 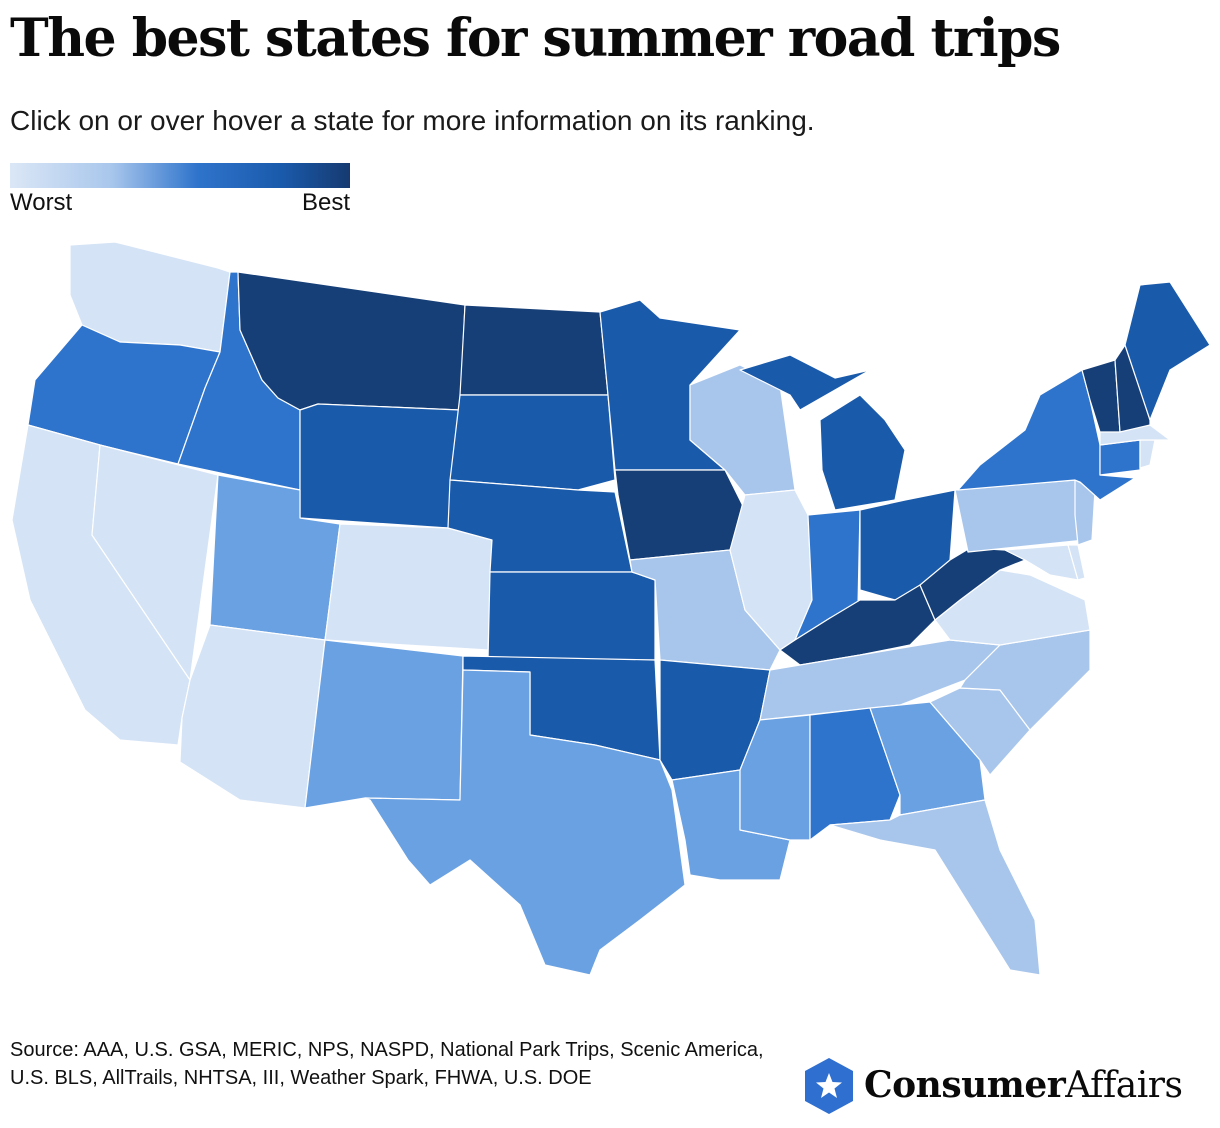 I want to click on state-wyoming: Wyoming, so click(x=380, y=466).